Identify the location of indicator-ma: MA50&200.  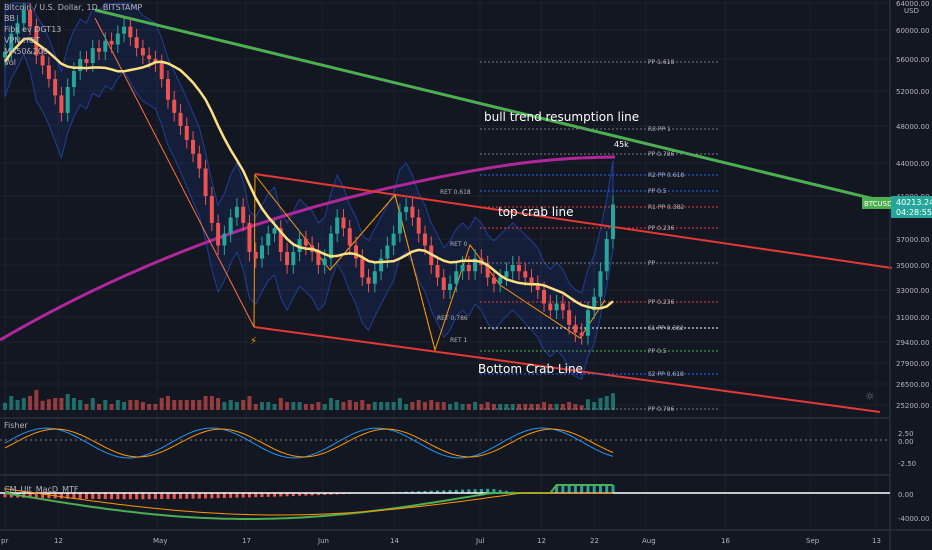
(26, 51).